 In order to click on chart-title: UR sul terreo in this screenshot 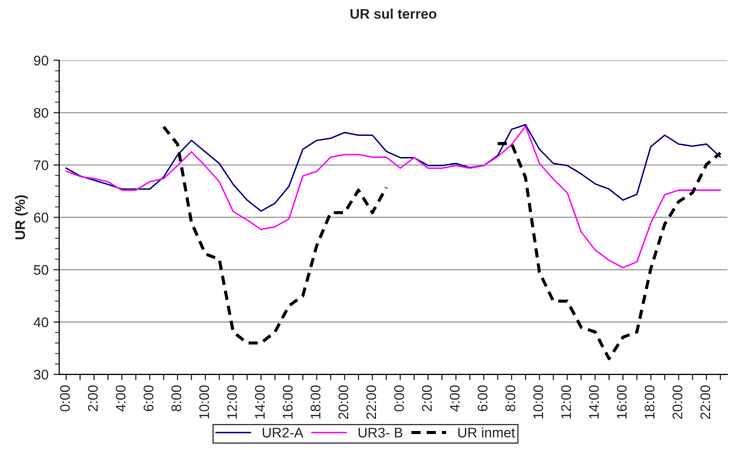, I will do `click(393, 13)`.